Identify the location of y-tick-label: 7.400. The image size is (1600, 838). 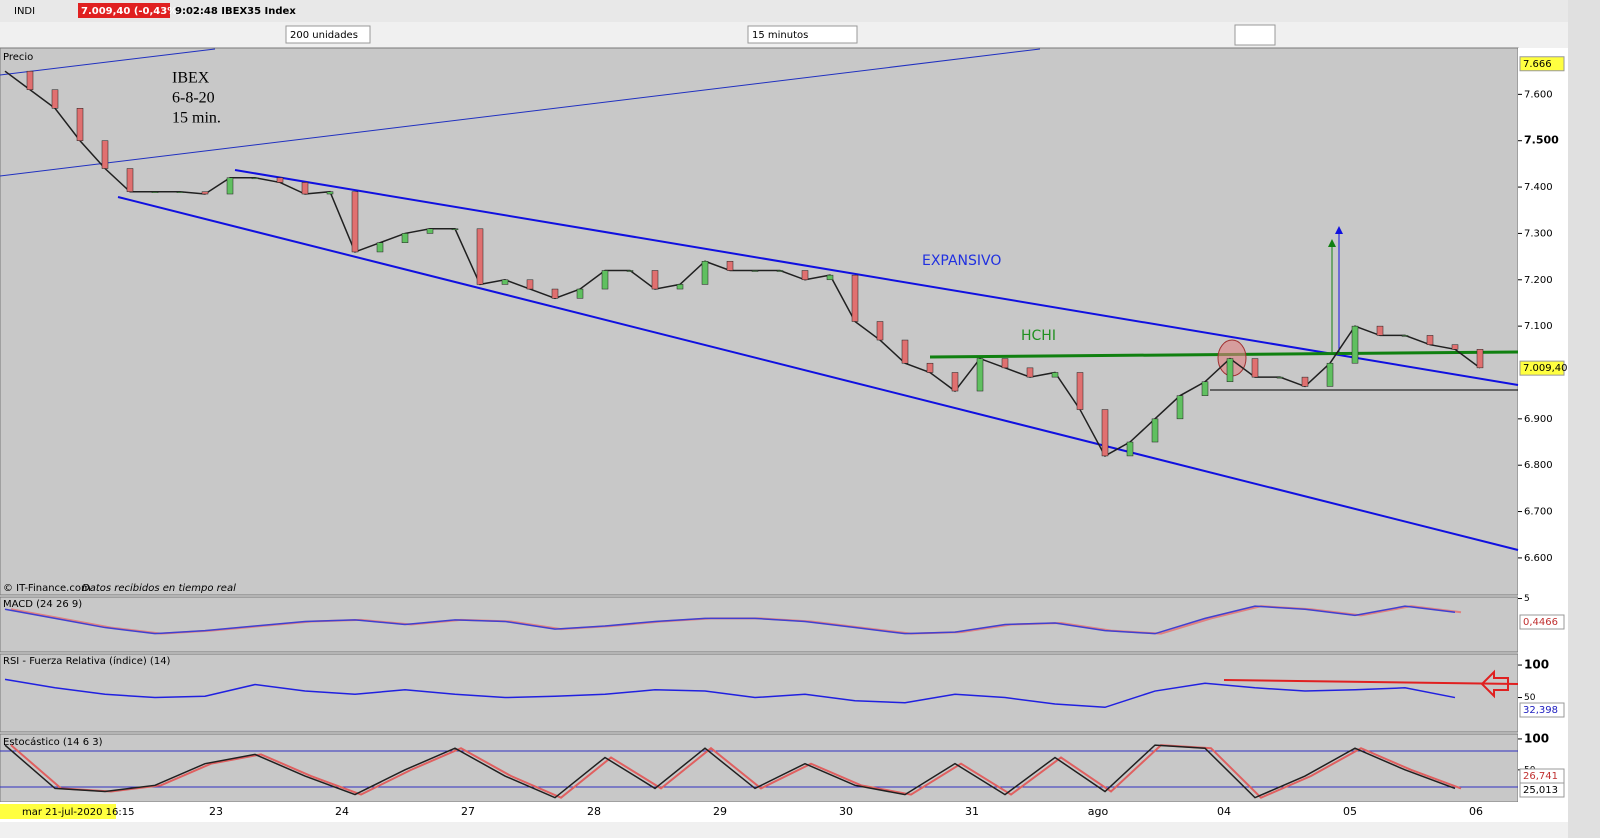
(1538, 187).